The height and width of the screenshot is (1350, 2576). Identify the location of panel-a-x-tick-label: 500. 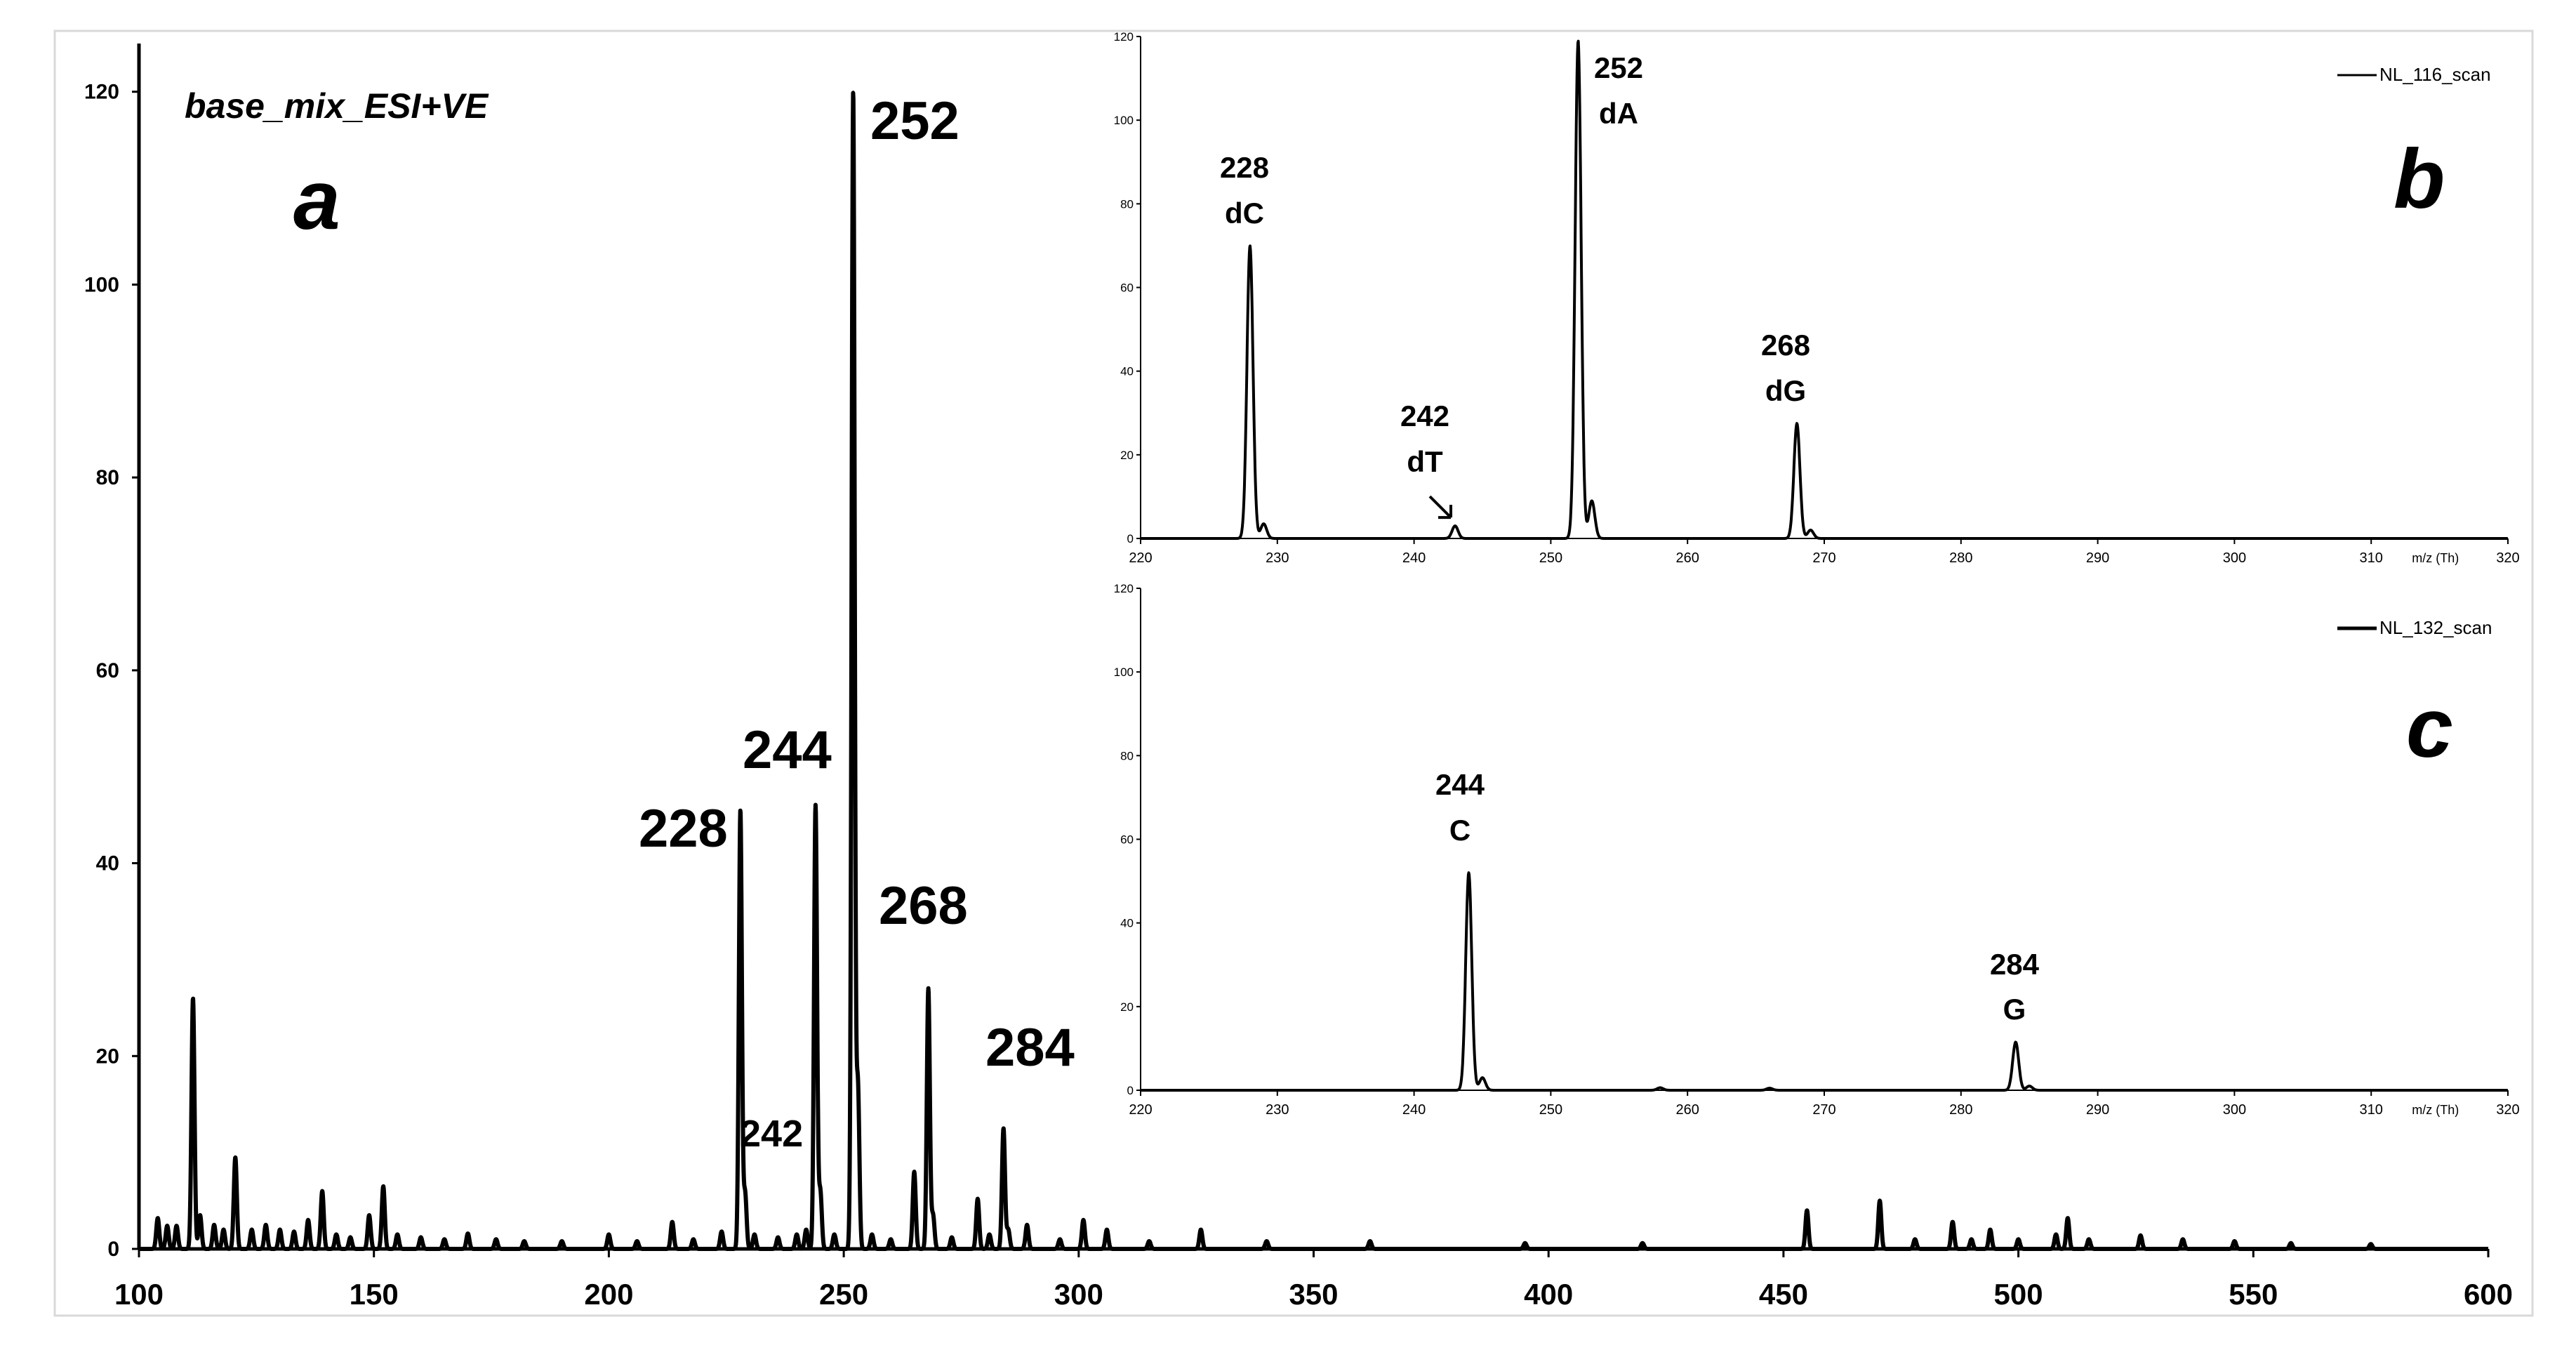
(2019, 1294).